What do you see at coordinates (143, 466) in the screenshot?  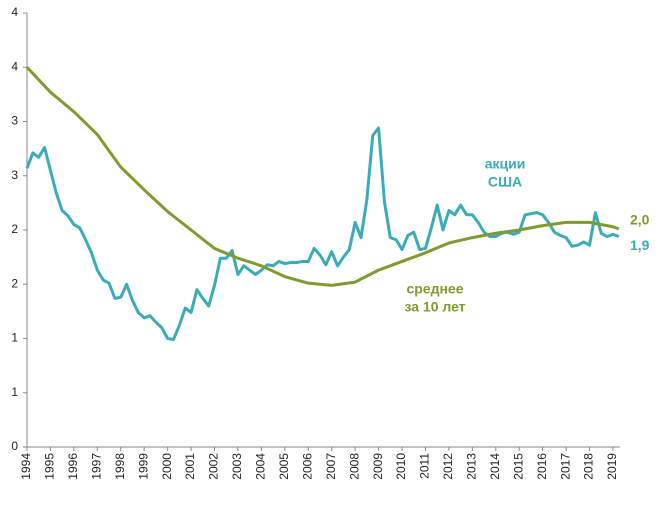 I see `x-tick-label: 1999` at bounding box center [143, 466].